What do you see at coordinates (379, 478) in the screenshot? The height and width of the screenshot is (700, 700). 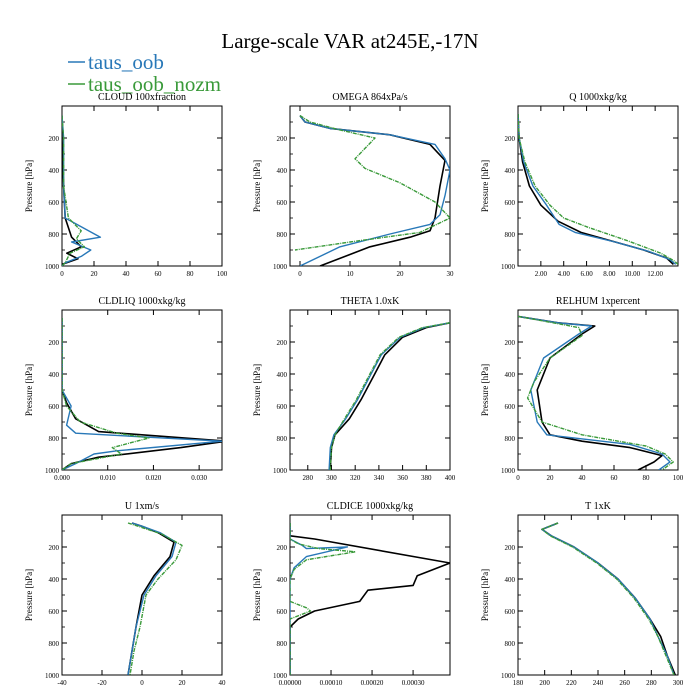 I see `x-tick-label: 340` at bounding box center [379, 478].